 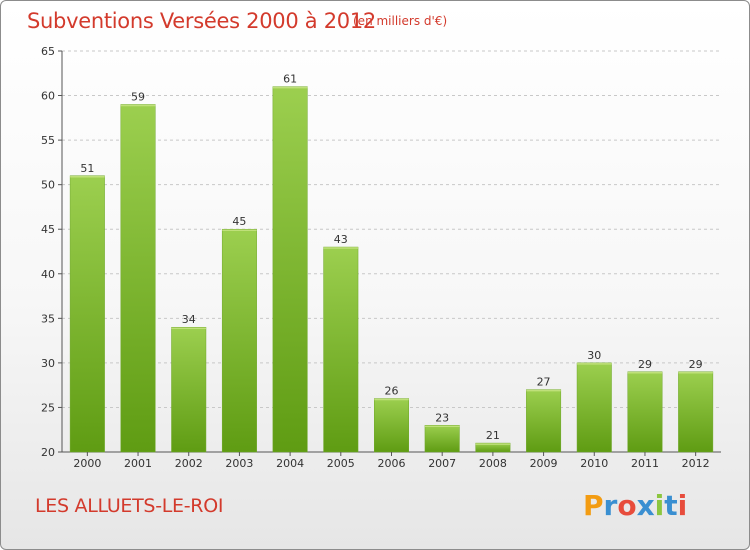 What do you see at coordinates (696, 463) in the screenshot?
I see `x-tick-label: 2012` at bounding box center [696, 463].